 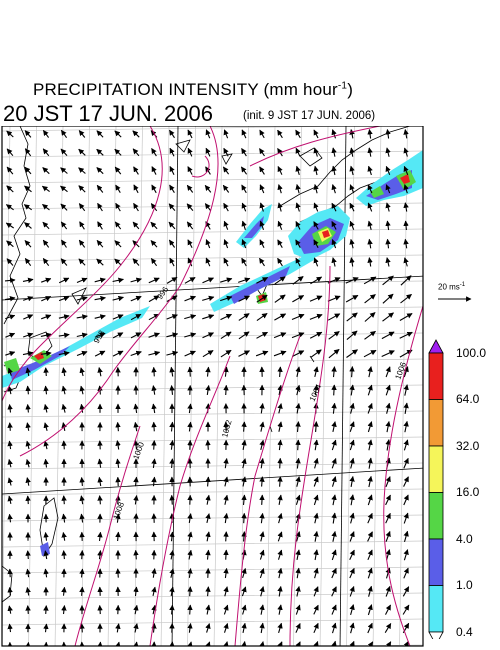 I want to click on colorbar-segment, so click(x=436, y=516).